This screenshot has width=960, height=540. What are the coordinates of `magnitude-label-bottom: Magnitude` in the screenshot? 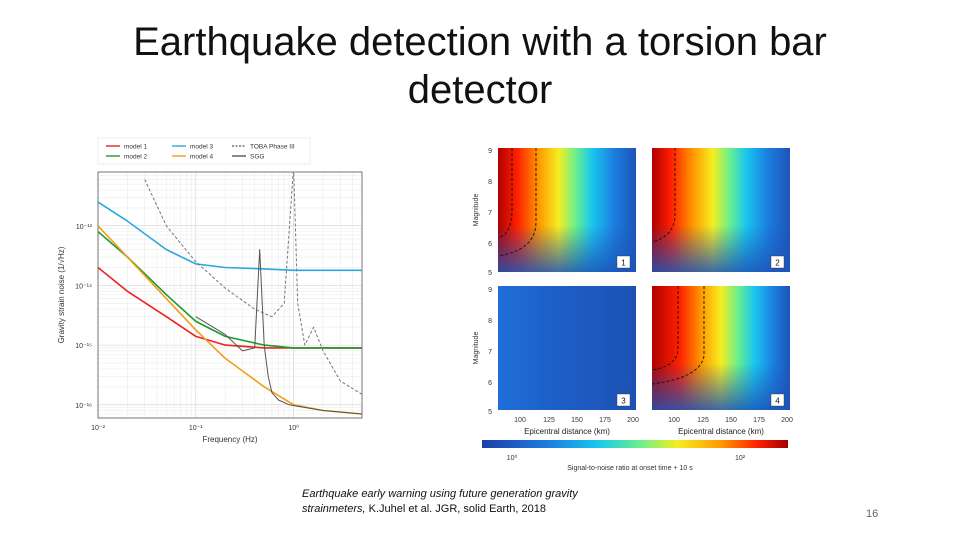 It's located at (476, 348).